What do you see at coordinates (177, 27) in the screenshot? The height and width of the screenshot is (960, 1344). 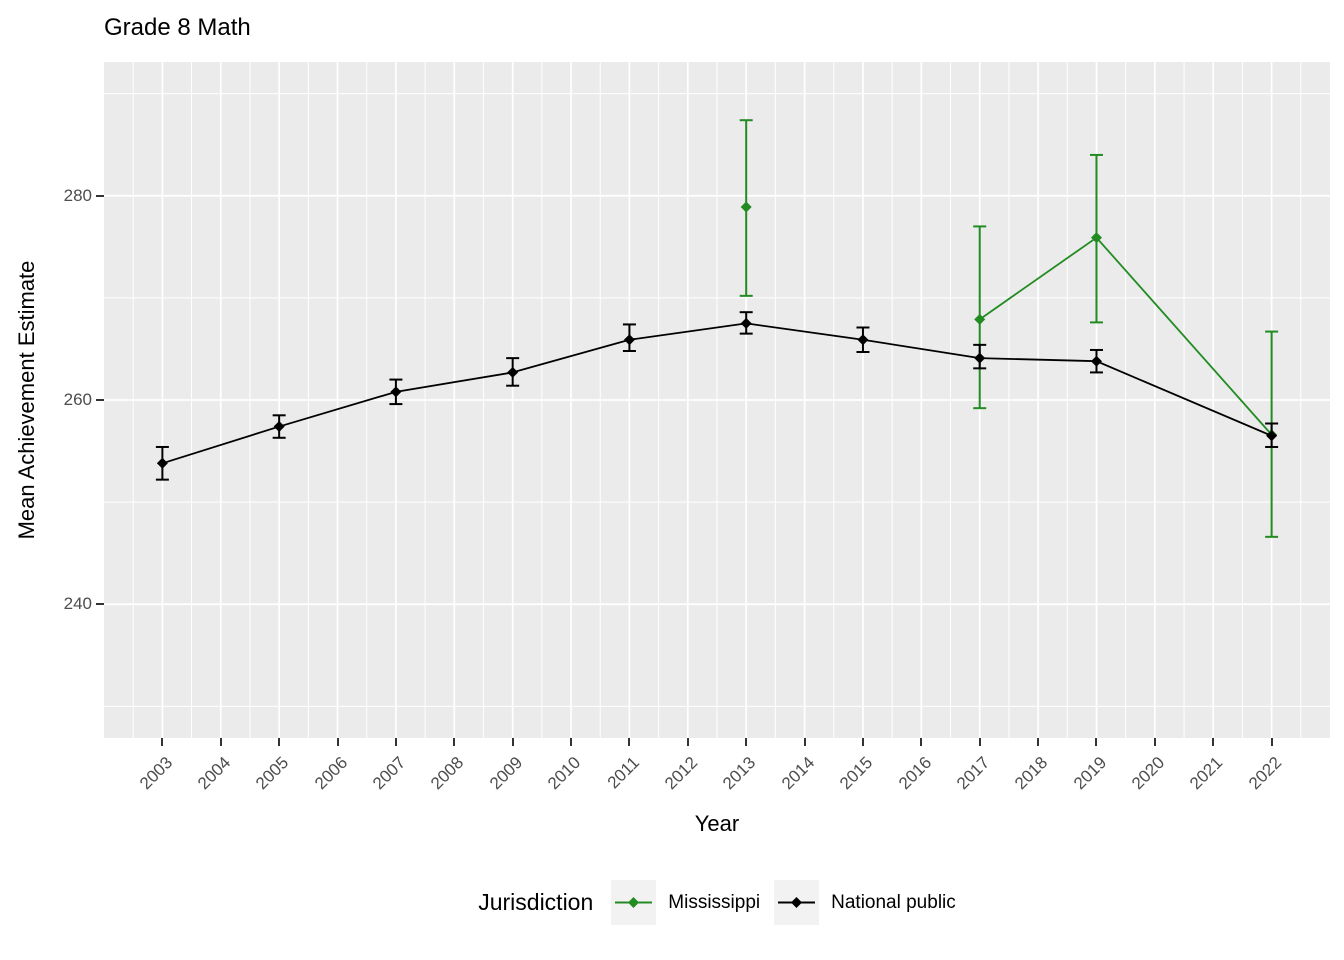 I see `plot-title: Grade 8 Math` at bounding box center [177, 27].